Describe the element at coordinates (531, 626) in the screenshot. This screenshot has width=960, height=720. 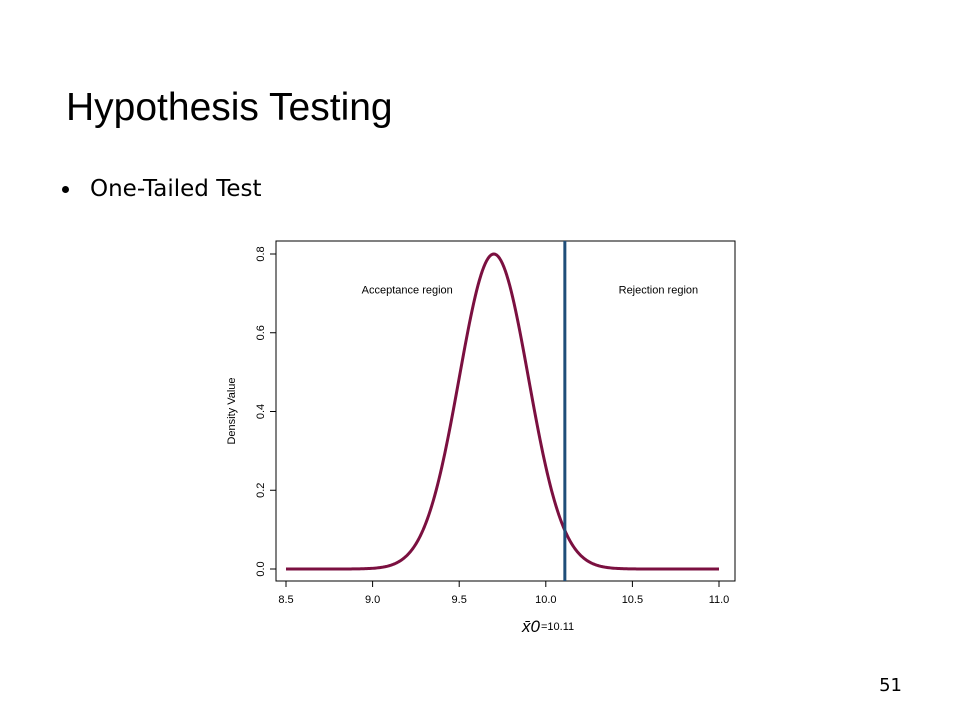
I see `x-axis-label-symbol: x̄0` at that location.